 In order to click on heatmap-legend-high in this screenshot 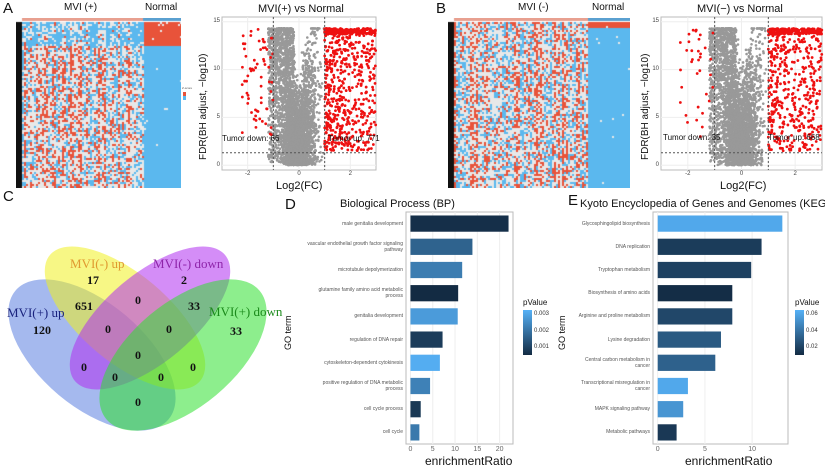, I will do `click(184, 94)`.